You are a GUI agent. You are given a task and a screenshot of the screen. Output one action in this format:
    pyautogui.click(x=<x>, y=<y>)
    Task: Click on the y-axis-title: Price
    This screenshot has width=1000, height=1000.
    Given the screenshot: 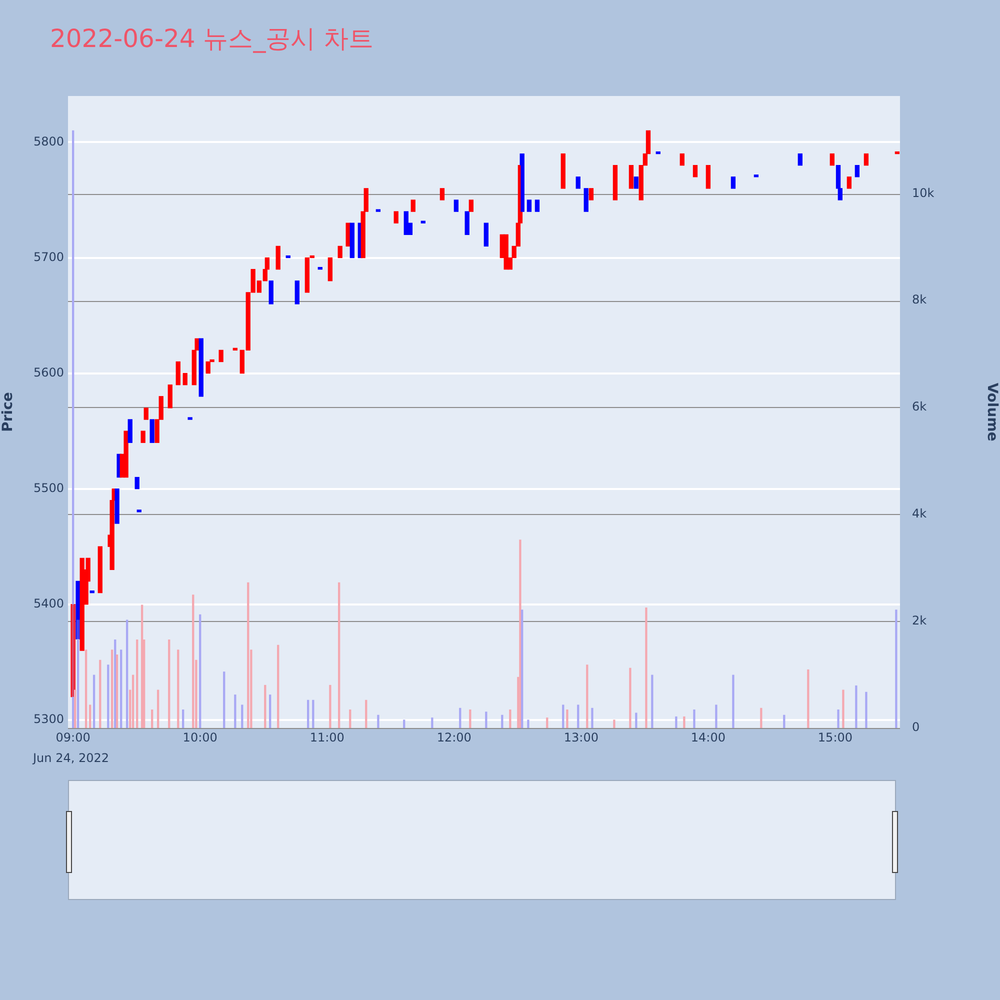 What is the action you would take?
    pyautogui.click(x=8, y=412)
    